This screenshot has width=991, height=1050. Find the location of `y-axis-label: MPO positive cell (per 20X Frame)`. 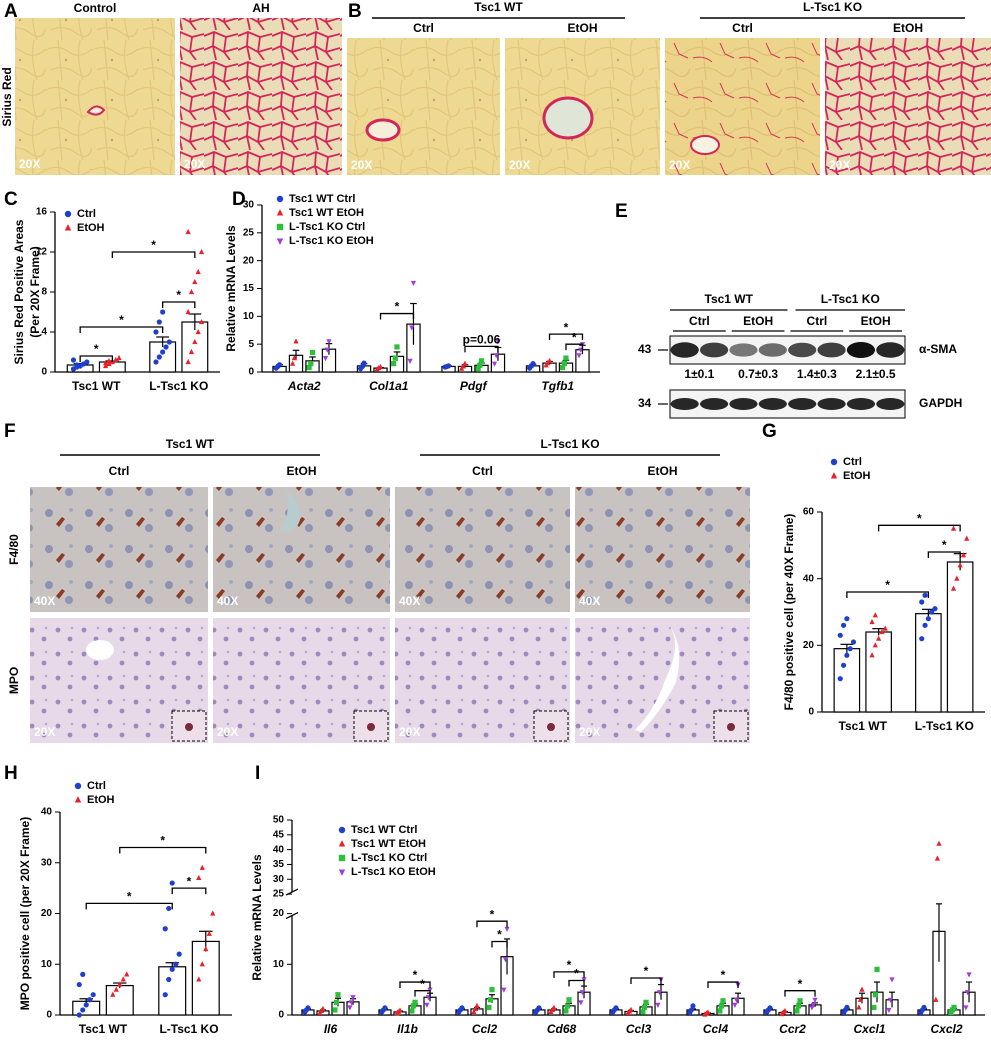

y-axis-label: MPO positive cell (per 20X Frame) is located at coordinates (25, 913).